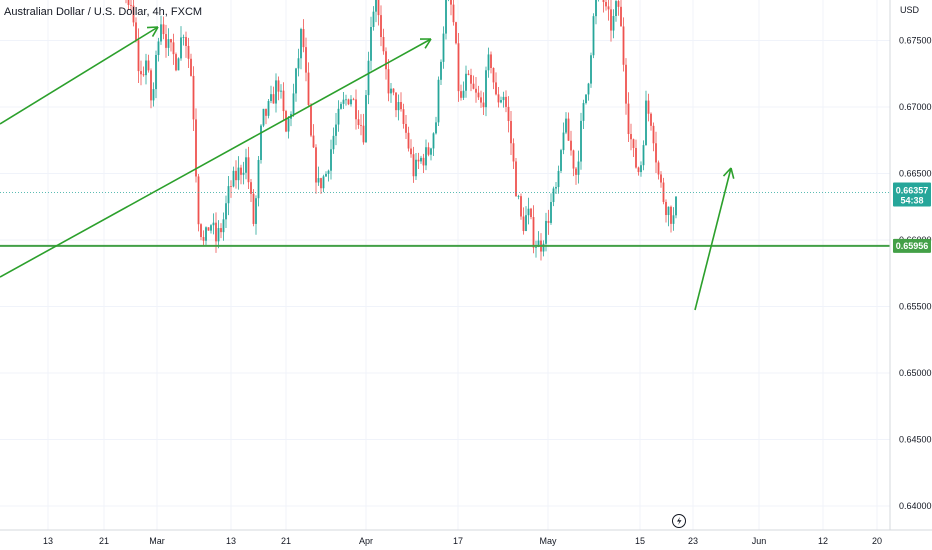  What do you see at coordinates (48, 541) in the screenshot?
I see `time-tick-label: 13` at bounding box center [48, 541].